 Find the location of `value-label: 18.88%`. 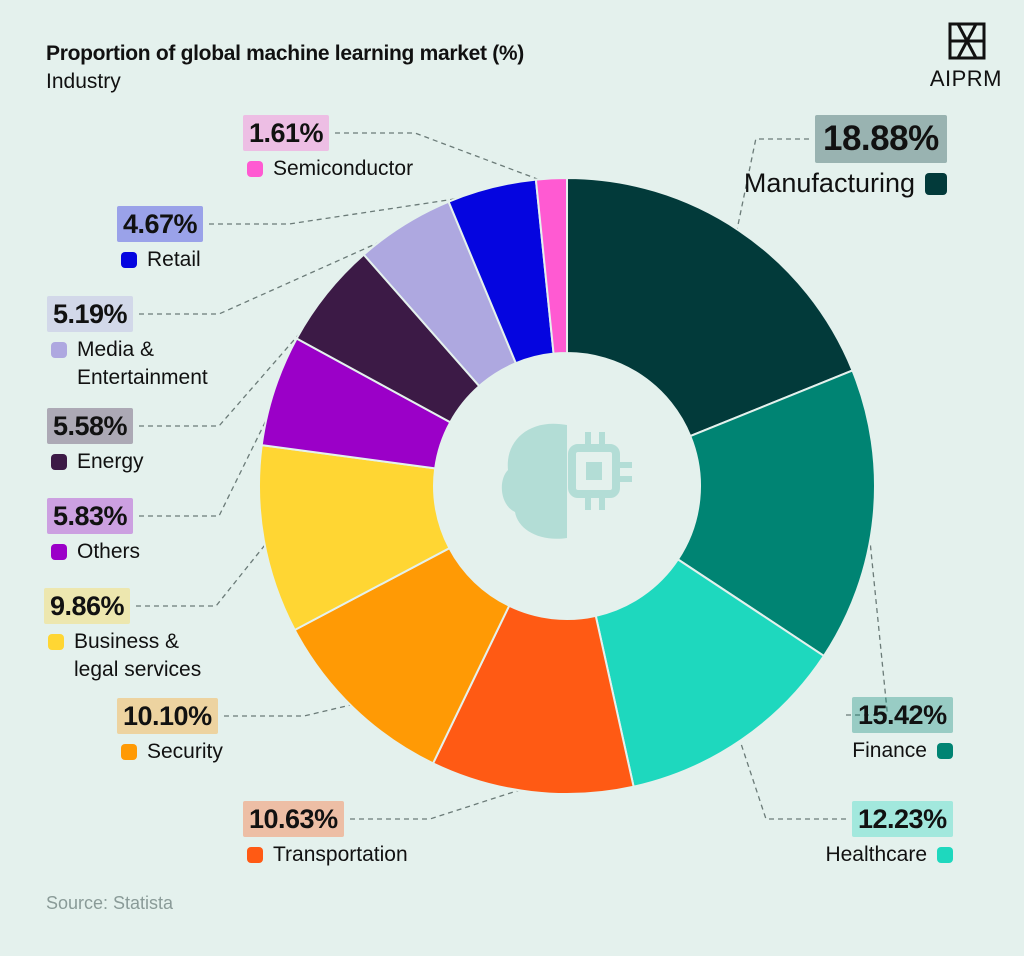

value-label: 18.88% is located at coordinates (881, 139).